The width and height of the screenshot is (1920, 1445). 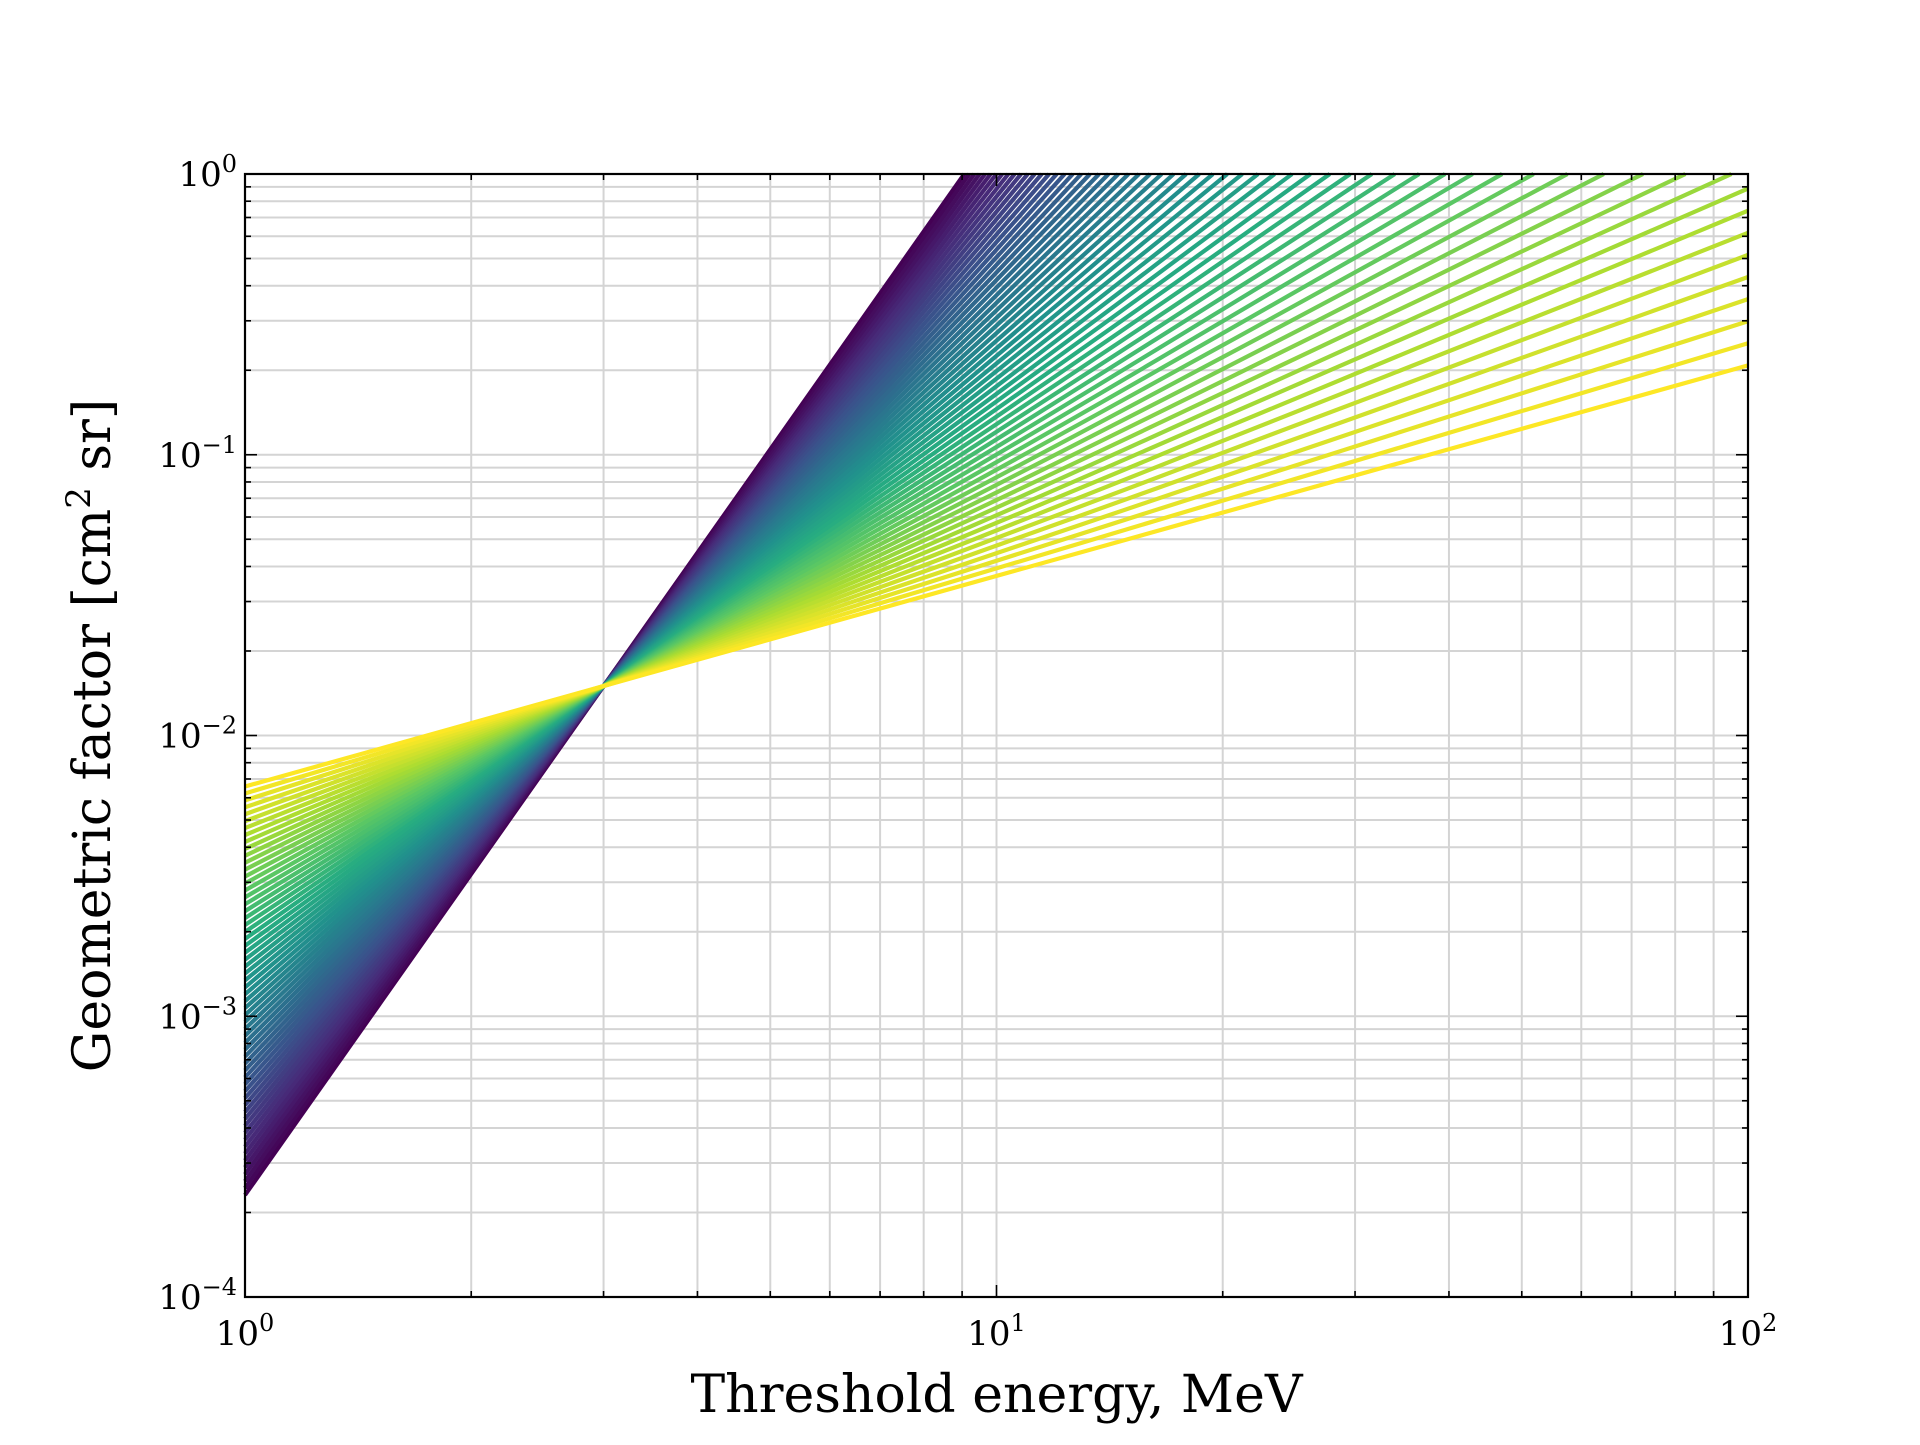 I want to click on x-tick-label: 10¹, so click(x=996, y=1331).